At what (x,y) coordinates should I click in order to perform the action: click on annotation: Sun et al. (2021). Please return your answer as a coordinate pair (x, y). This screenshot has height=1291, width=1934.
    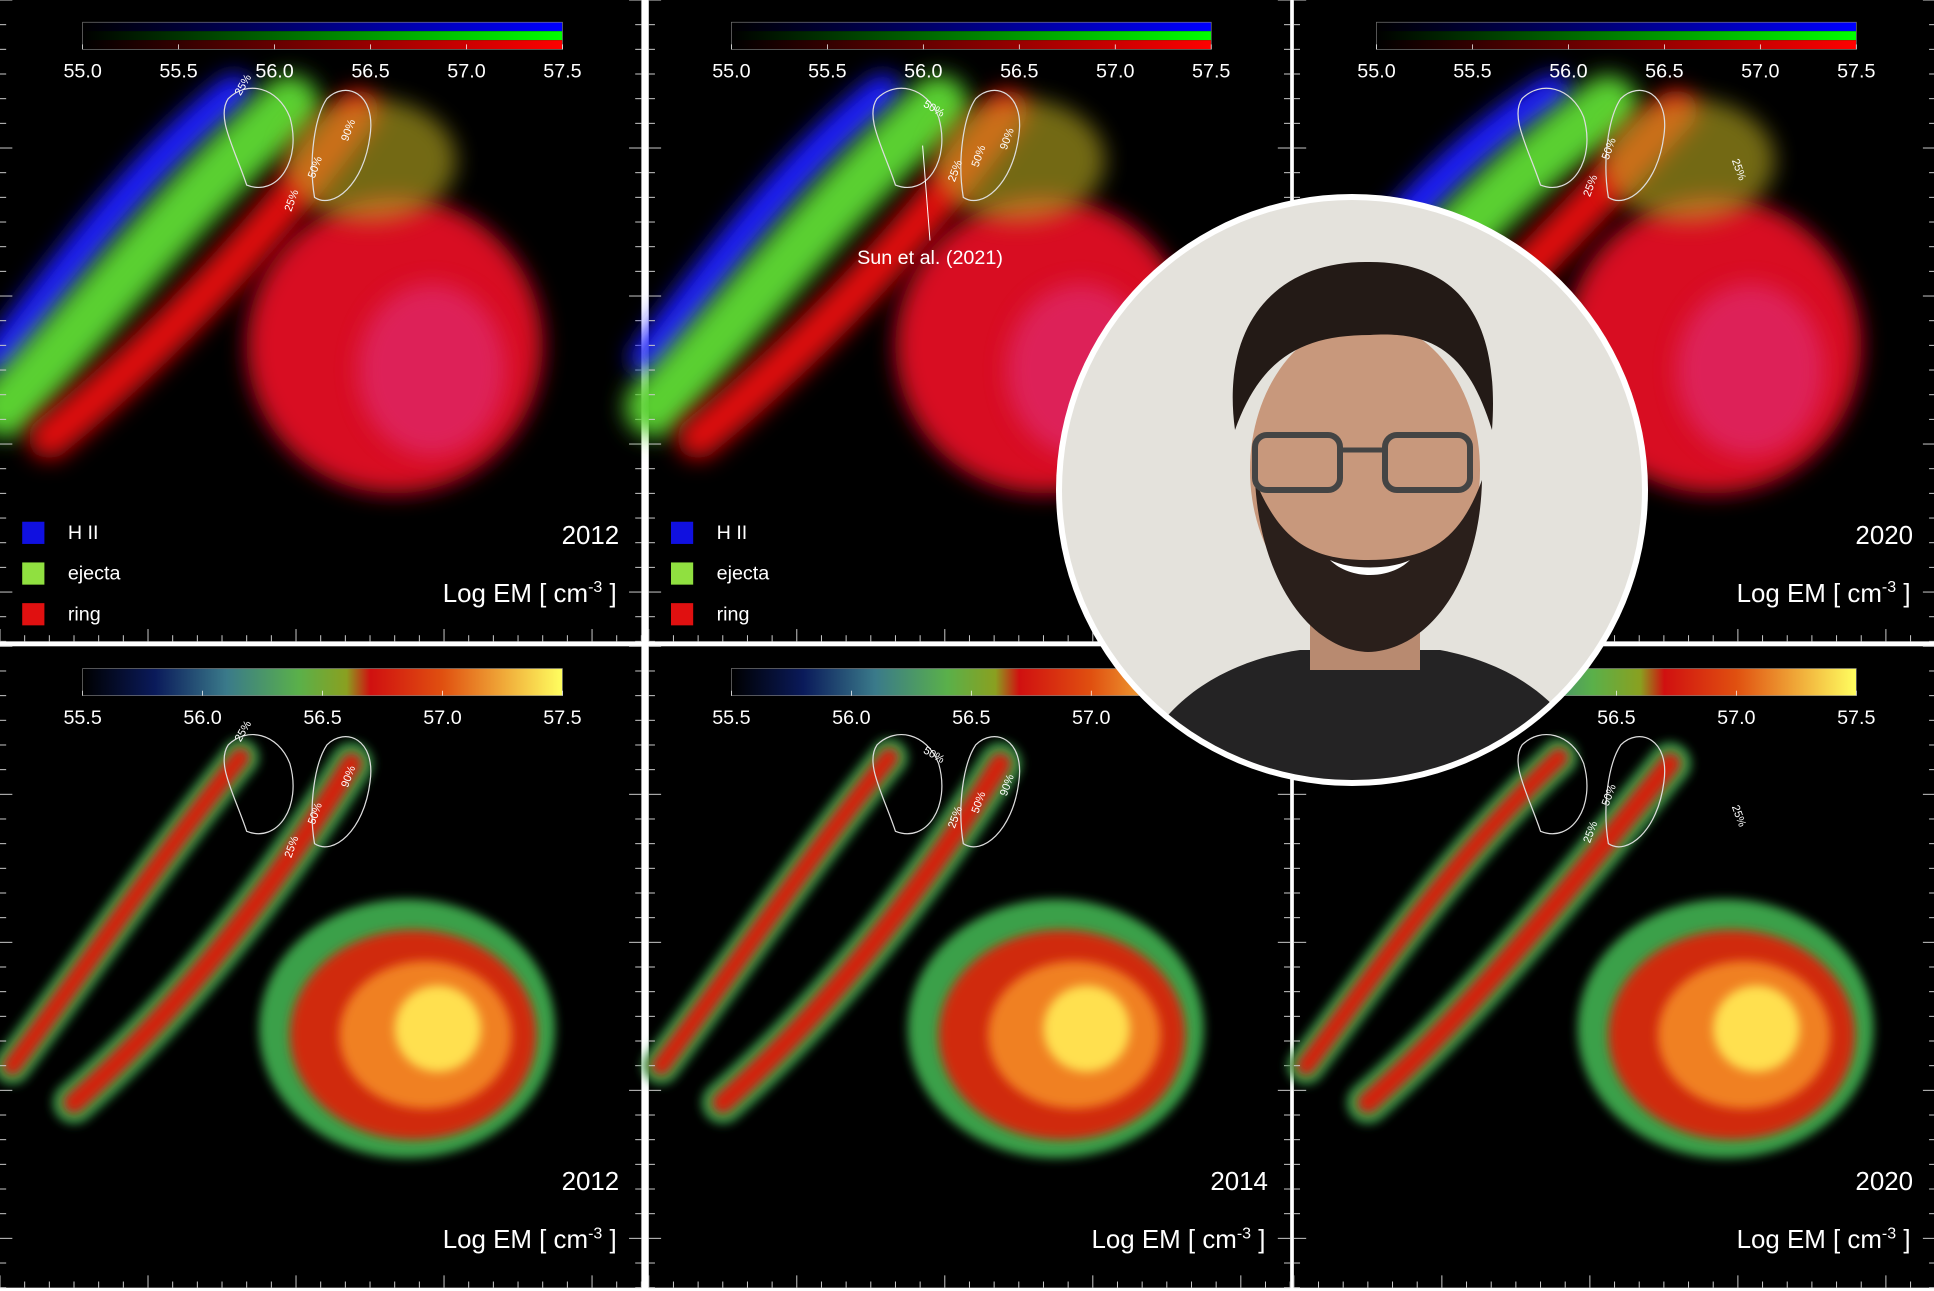
    Looking at the image, I should click on (930, 258).